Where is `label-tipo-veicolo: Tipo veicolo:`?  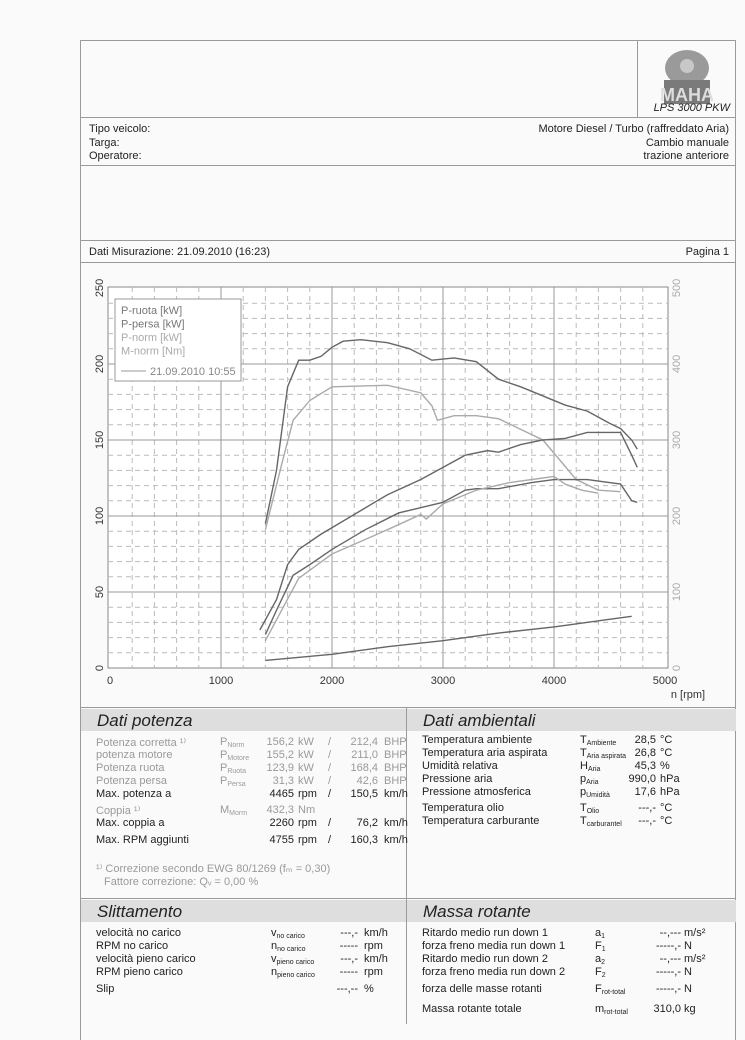
label-tipo-veicolo: Tipo veicolo: is located at coordinates (120, 129).